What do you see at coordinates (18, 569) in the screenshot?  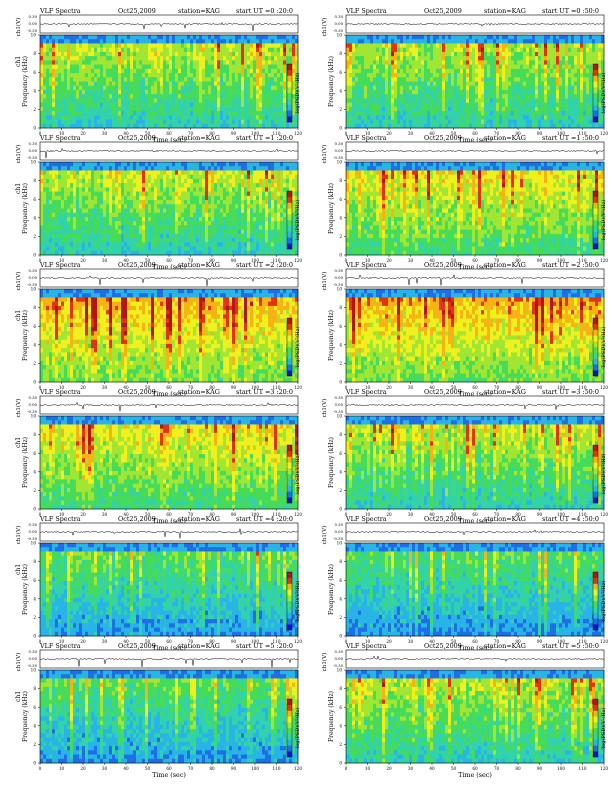 I see `spectrogram-channel-label: ch1` at bounding box center [18, 569].